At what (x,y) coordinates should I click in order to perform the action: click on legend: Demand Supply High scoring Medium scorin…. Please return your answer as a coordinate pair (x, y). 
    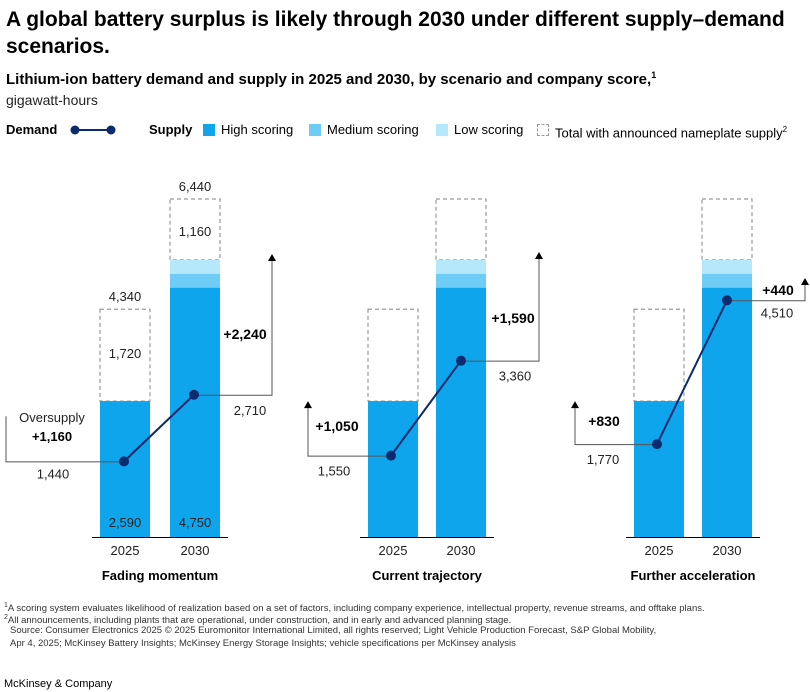
    Looking at the image, I should click on (406, 131).